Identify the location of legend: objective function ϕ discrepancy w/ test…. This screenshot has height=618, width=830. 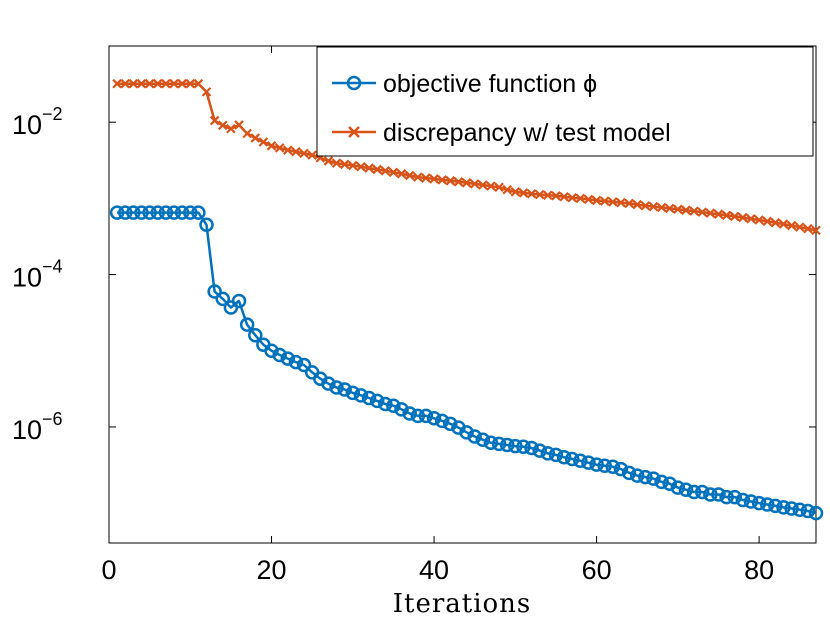
(565, 101).